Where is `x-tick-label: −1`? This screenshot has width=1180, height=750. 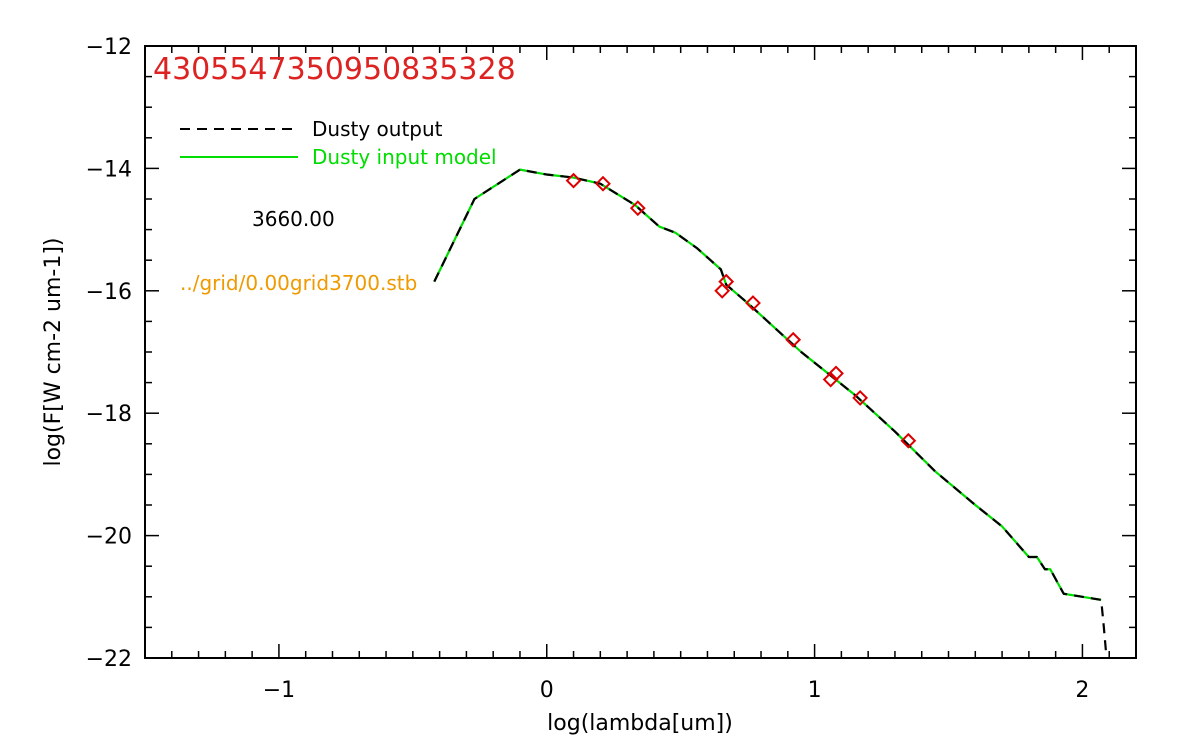 x-tick-label: −1 is located at coordinates (279, 690).